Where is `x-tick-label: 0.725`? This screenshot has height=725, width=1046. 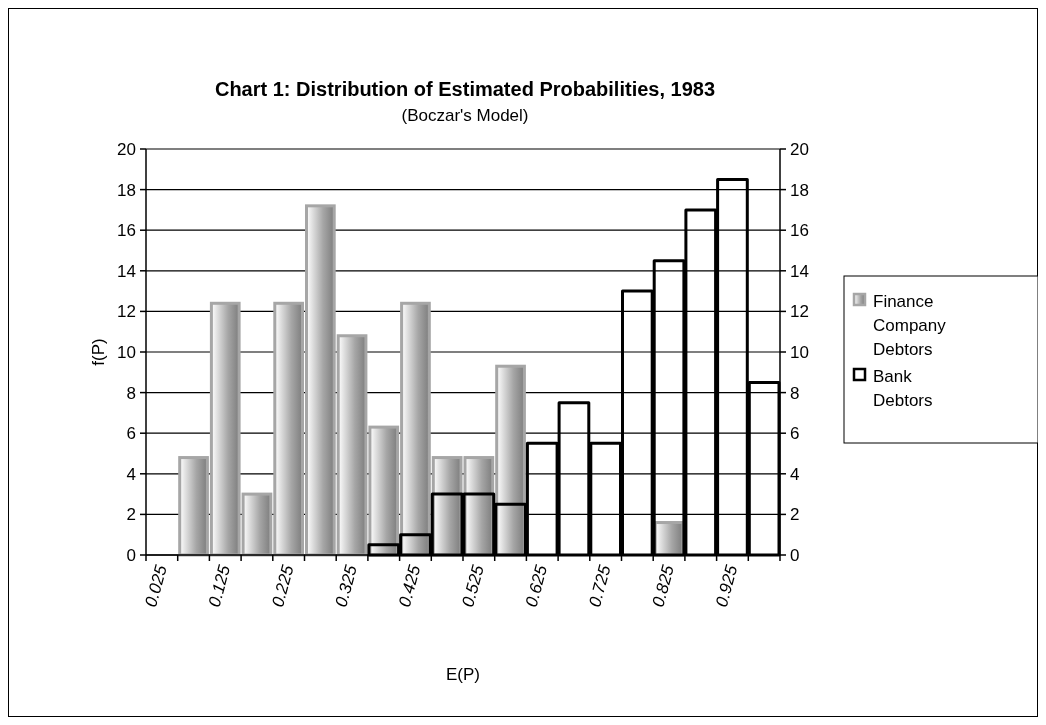 x-tick-label: 0.725 is located at coordinates (600, 586).